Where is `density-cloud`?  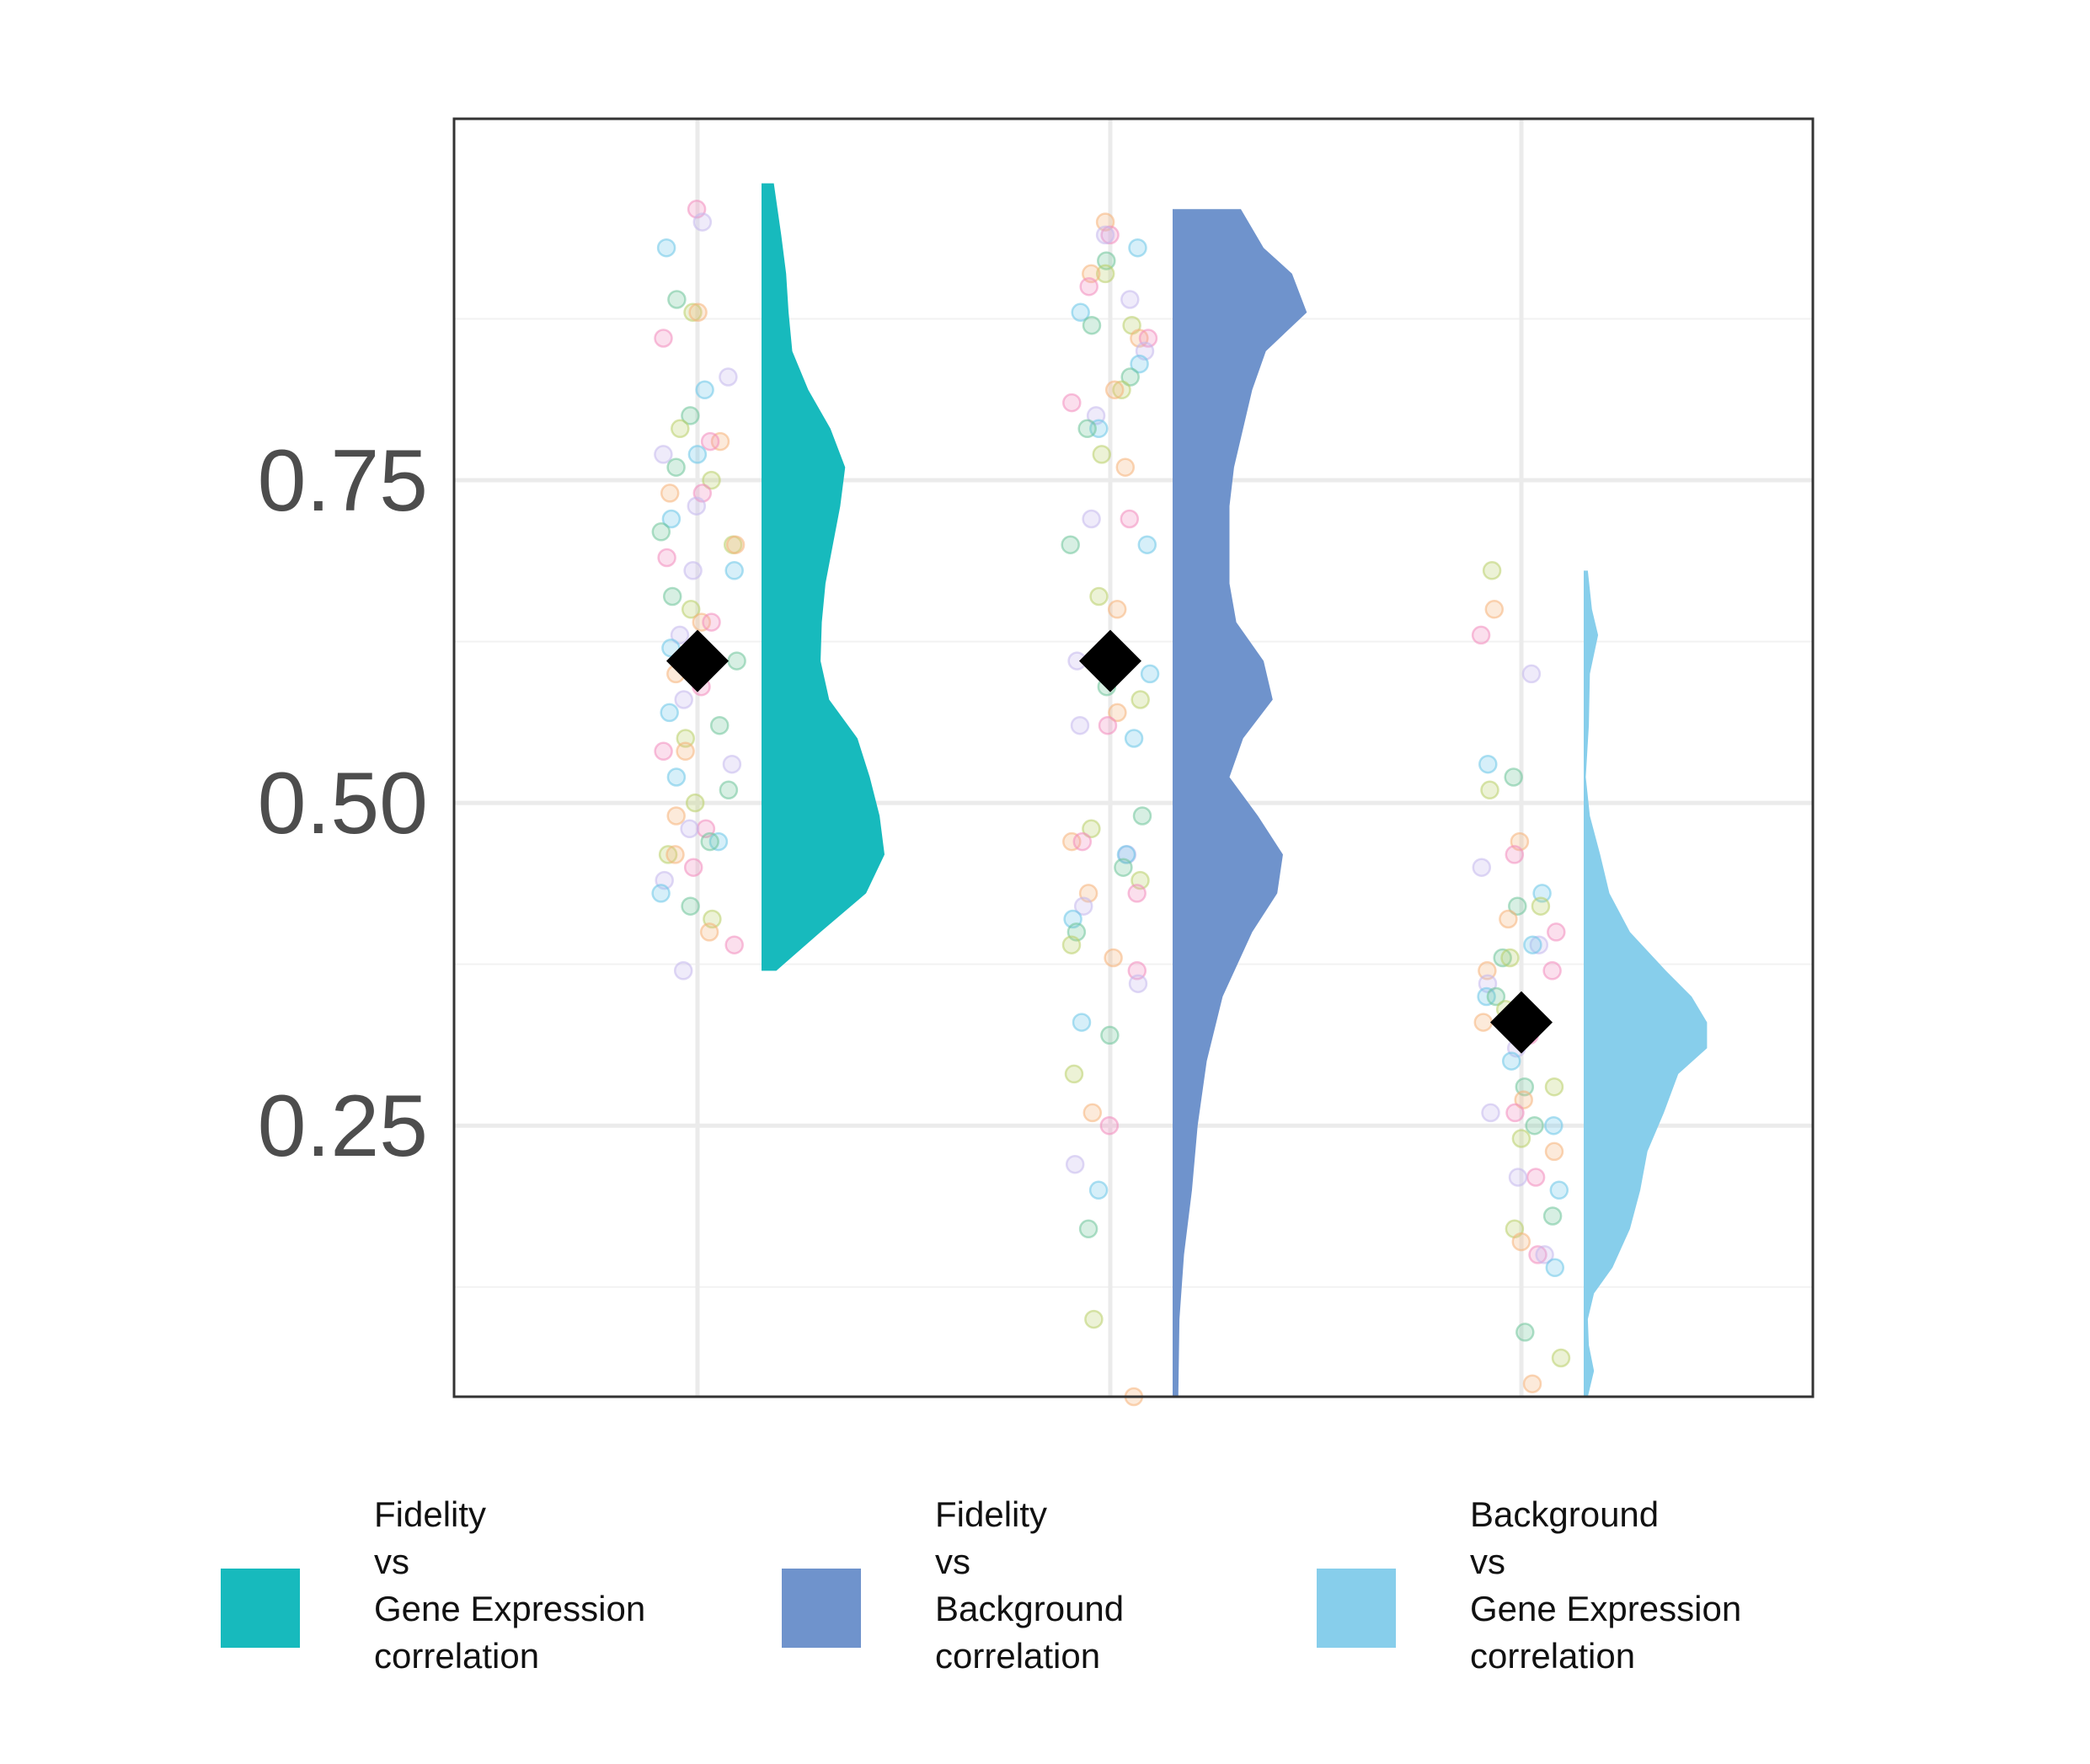 density-cloud is located at coordinates (823, 577).